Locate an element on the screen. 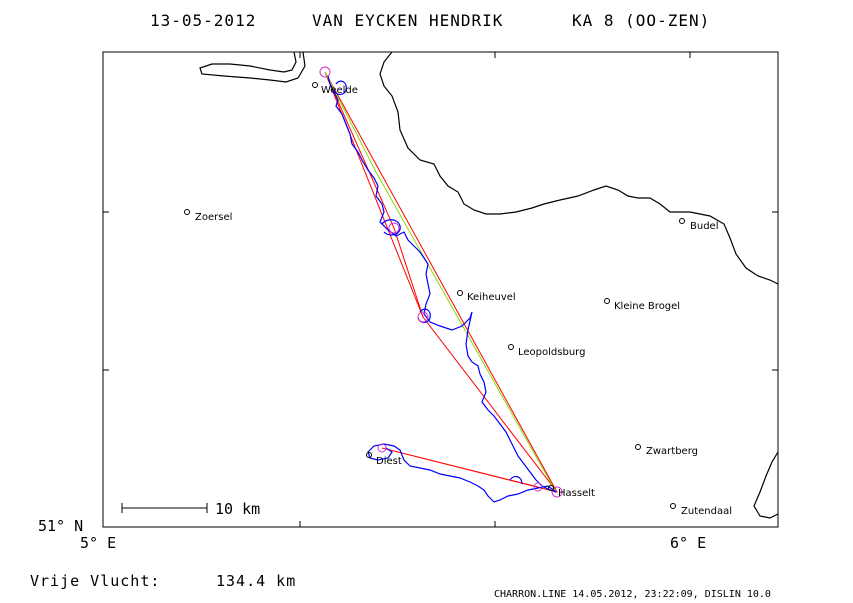  city-zwartberg: Zwartberg is located at coordinates (666, 450).